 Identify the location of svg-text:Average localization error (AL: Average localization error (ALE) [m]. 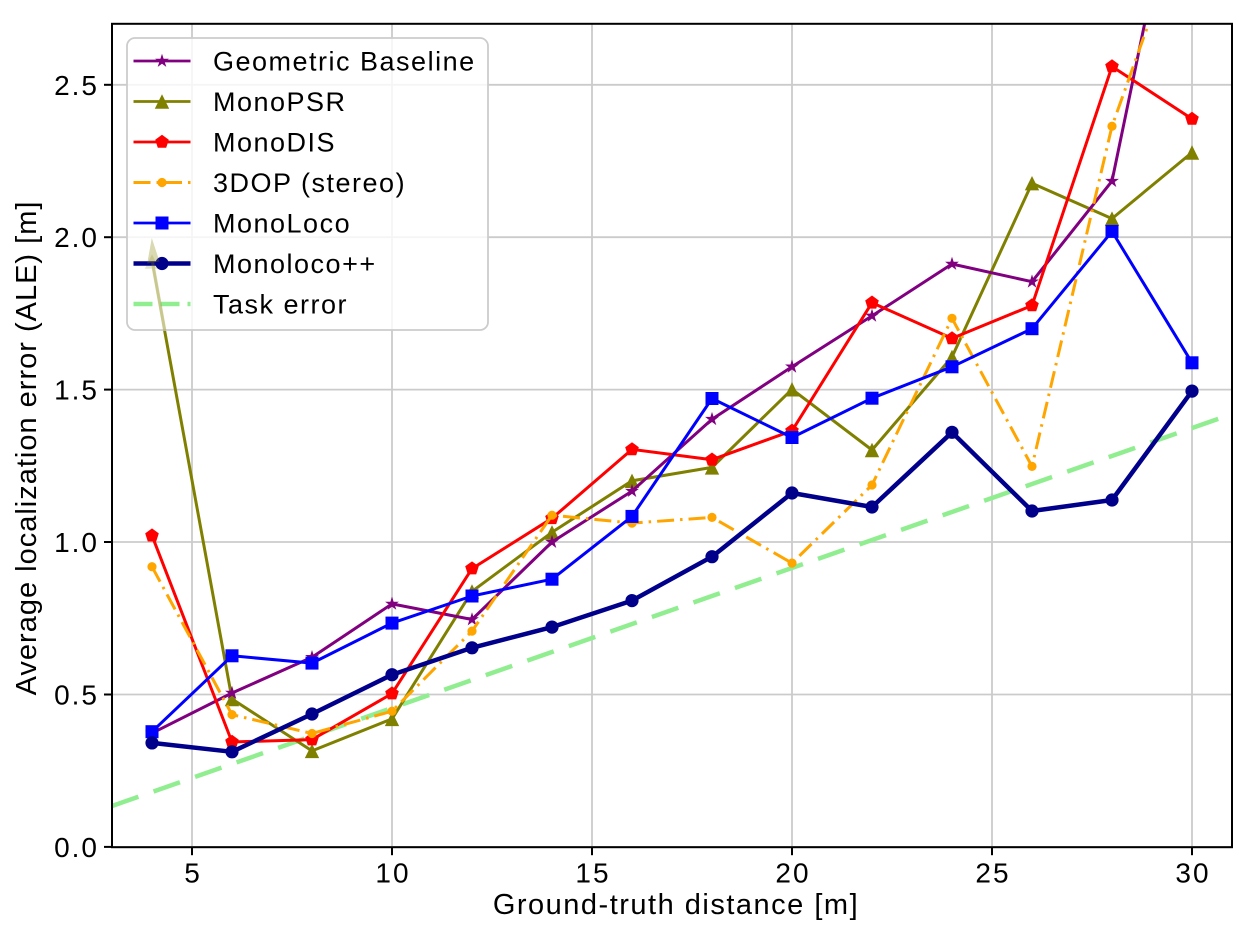
(27, 448).